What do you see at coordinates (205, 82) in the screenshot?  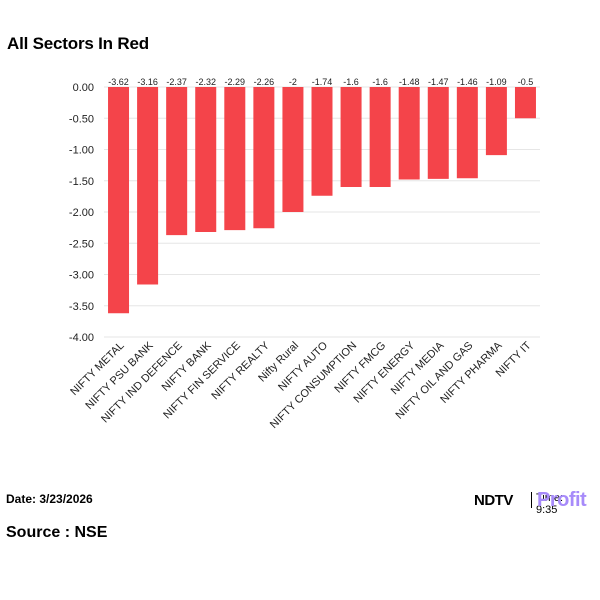 I see `bar-value-label: -2.32` at bounding box center [205, 82].